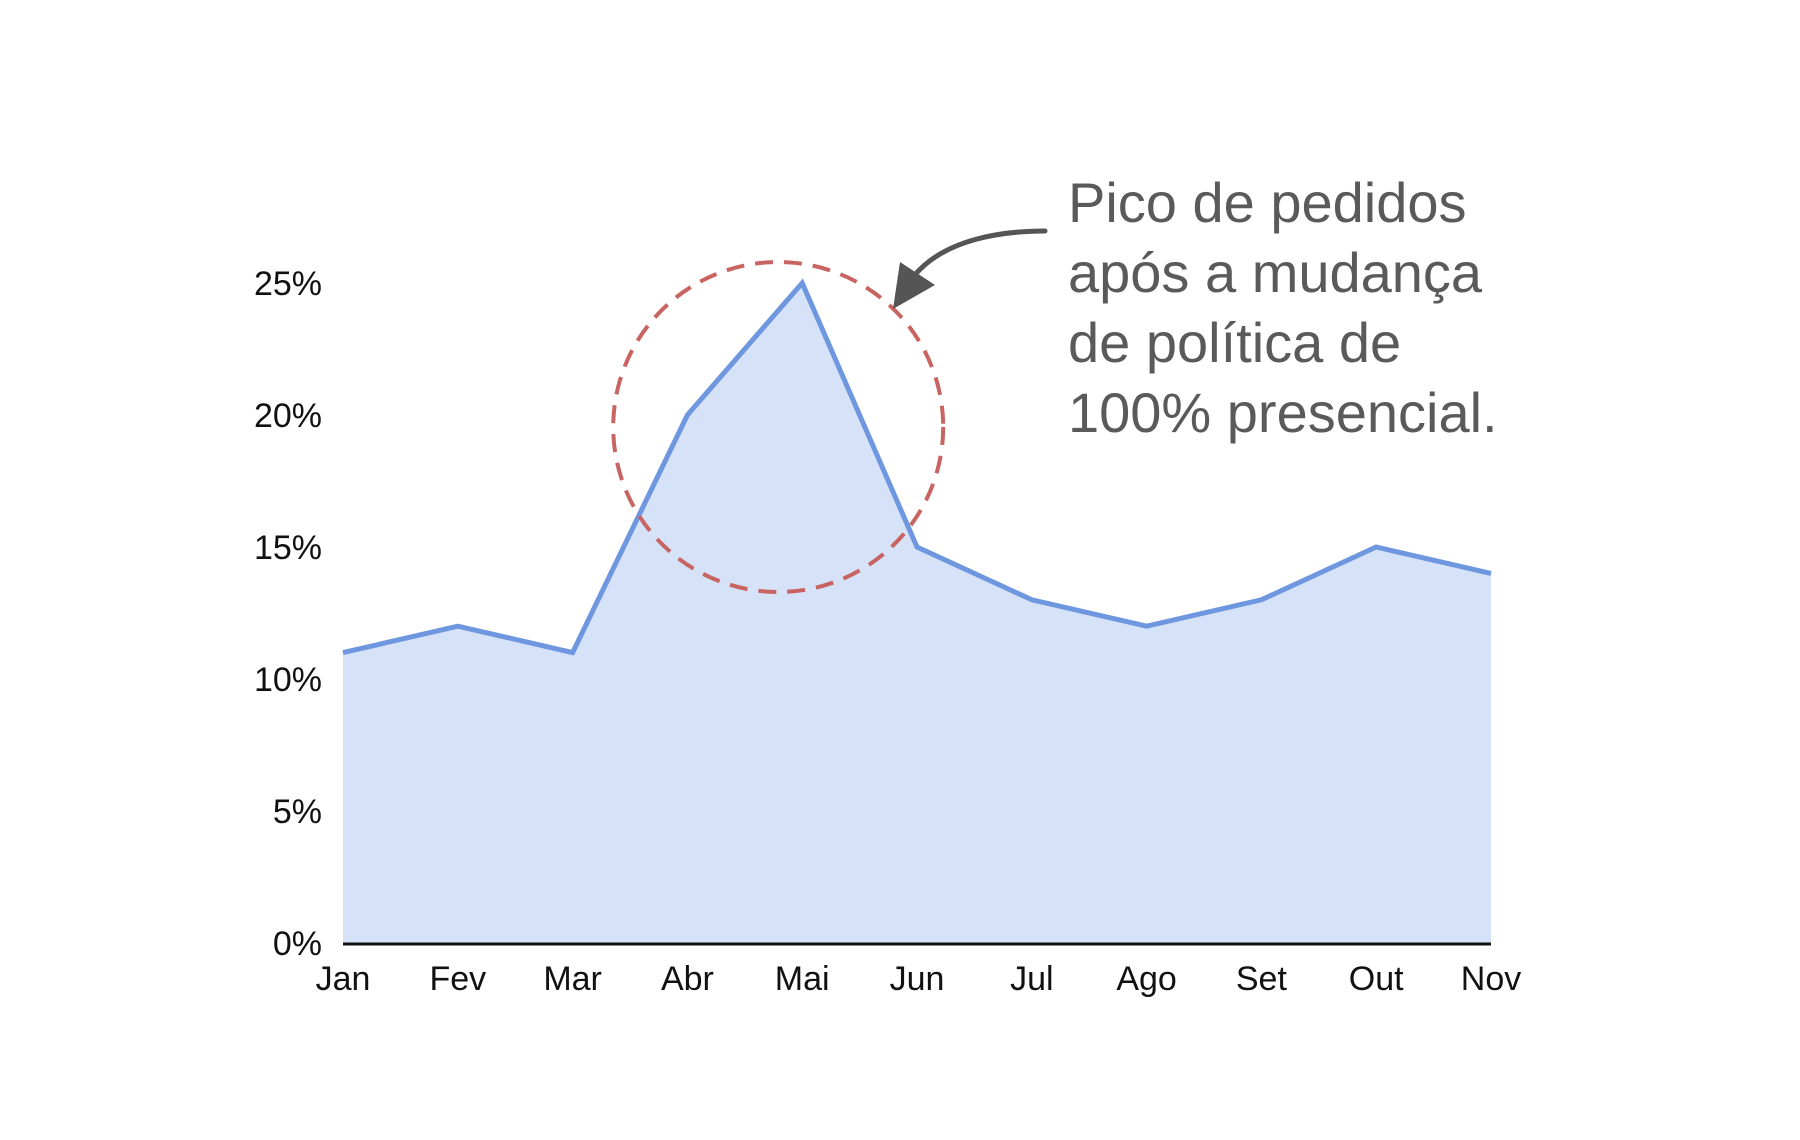 Image resolution: width=1800 pixels, height=1140 pixels. I want to click on x-tick-label: Ago, so click(1146, 979).